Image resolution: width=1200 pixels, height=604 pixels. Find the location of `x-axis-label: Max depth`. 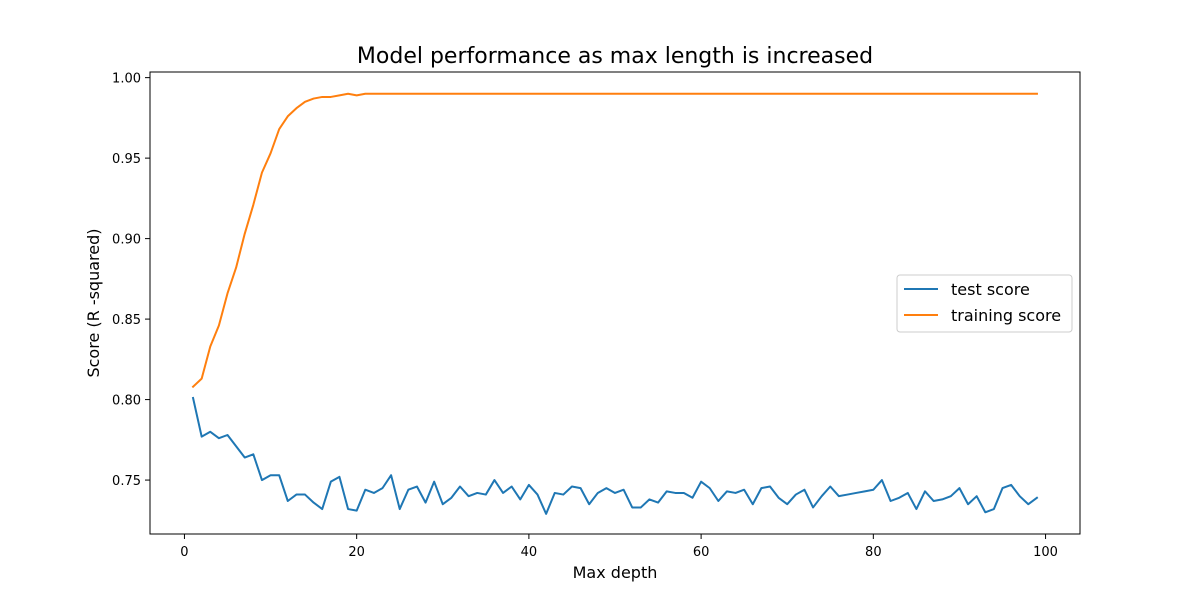

x-axis-label: Max depth is located at coordinates (615, 572).